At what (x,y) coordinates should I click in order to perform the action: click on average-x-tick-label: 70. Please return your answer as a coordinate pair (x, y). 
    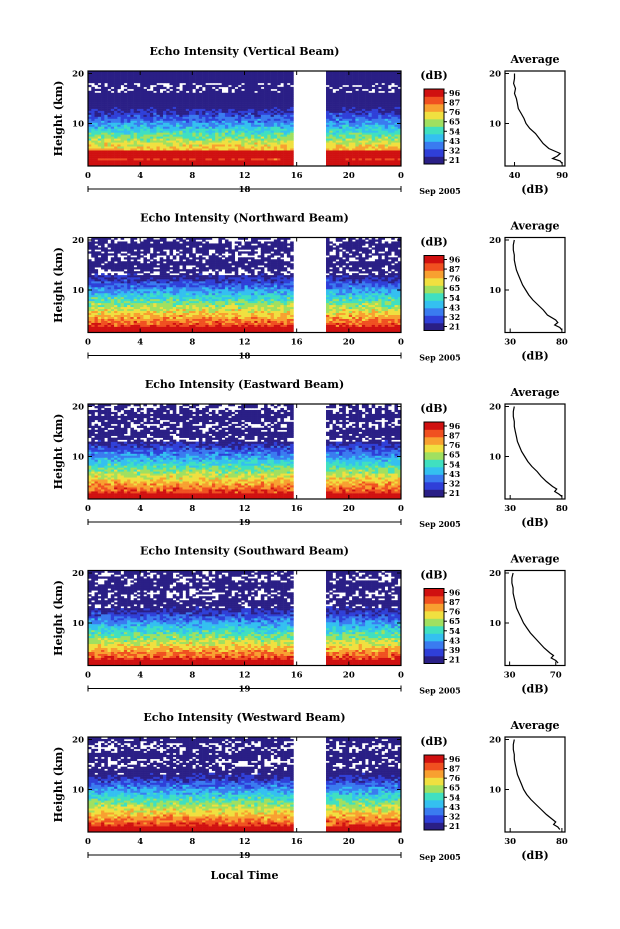
    Looking at the image, I should click on (556, 676).